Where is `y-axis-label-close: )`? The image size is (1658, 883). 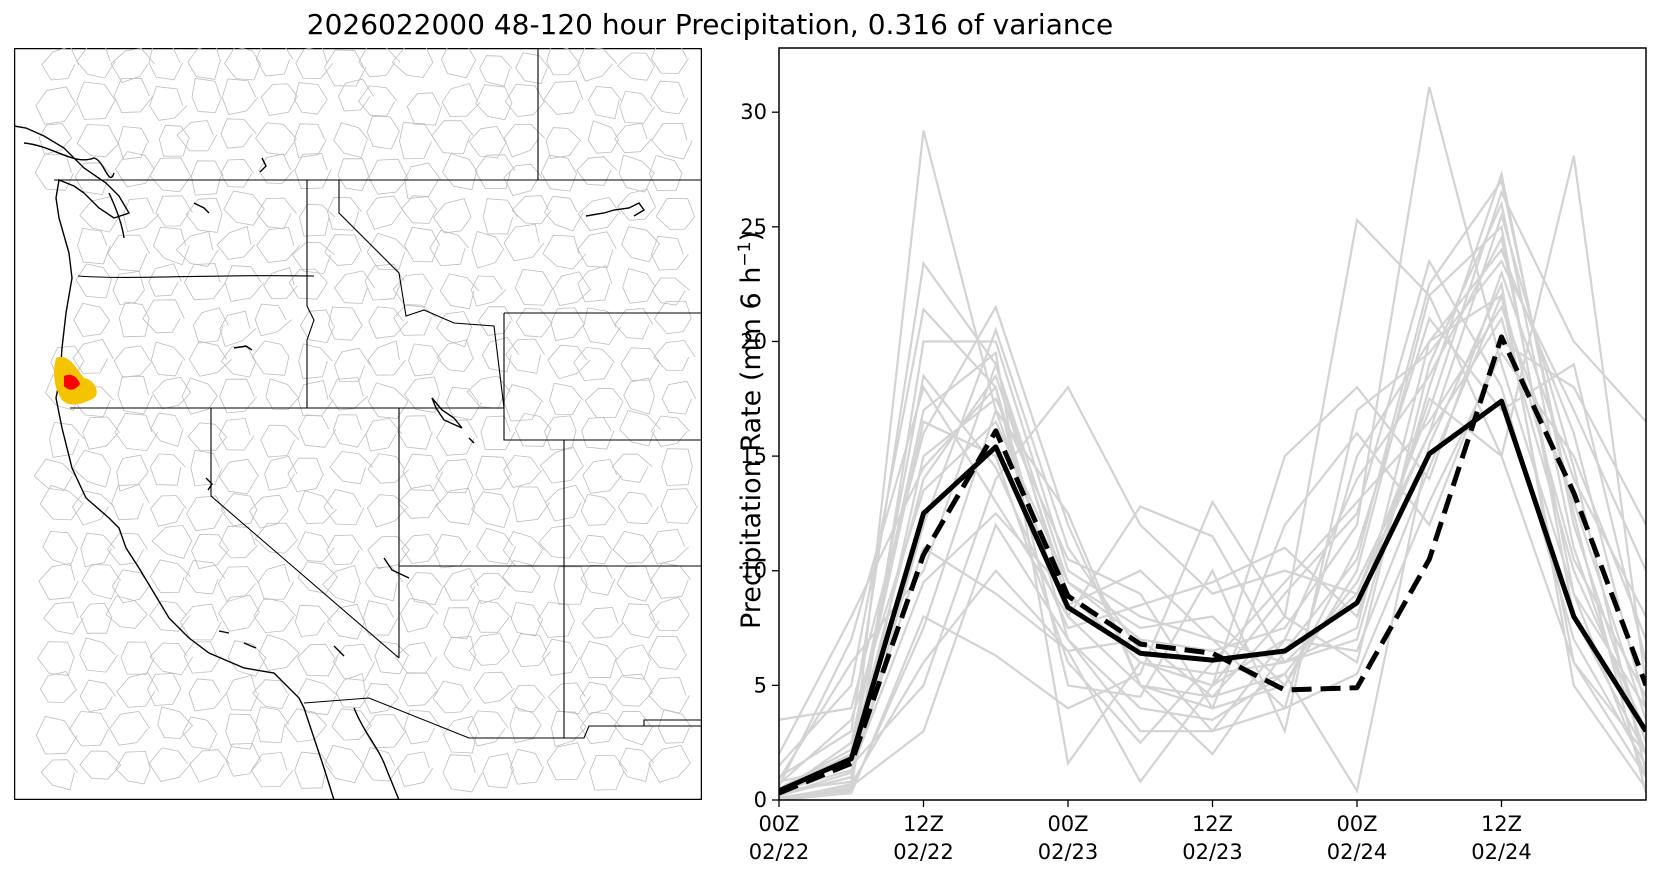 y-axis-label-close: ) is located at coordinates (751, 236).